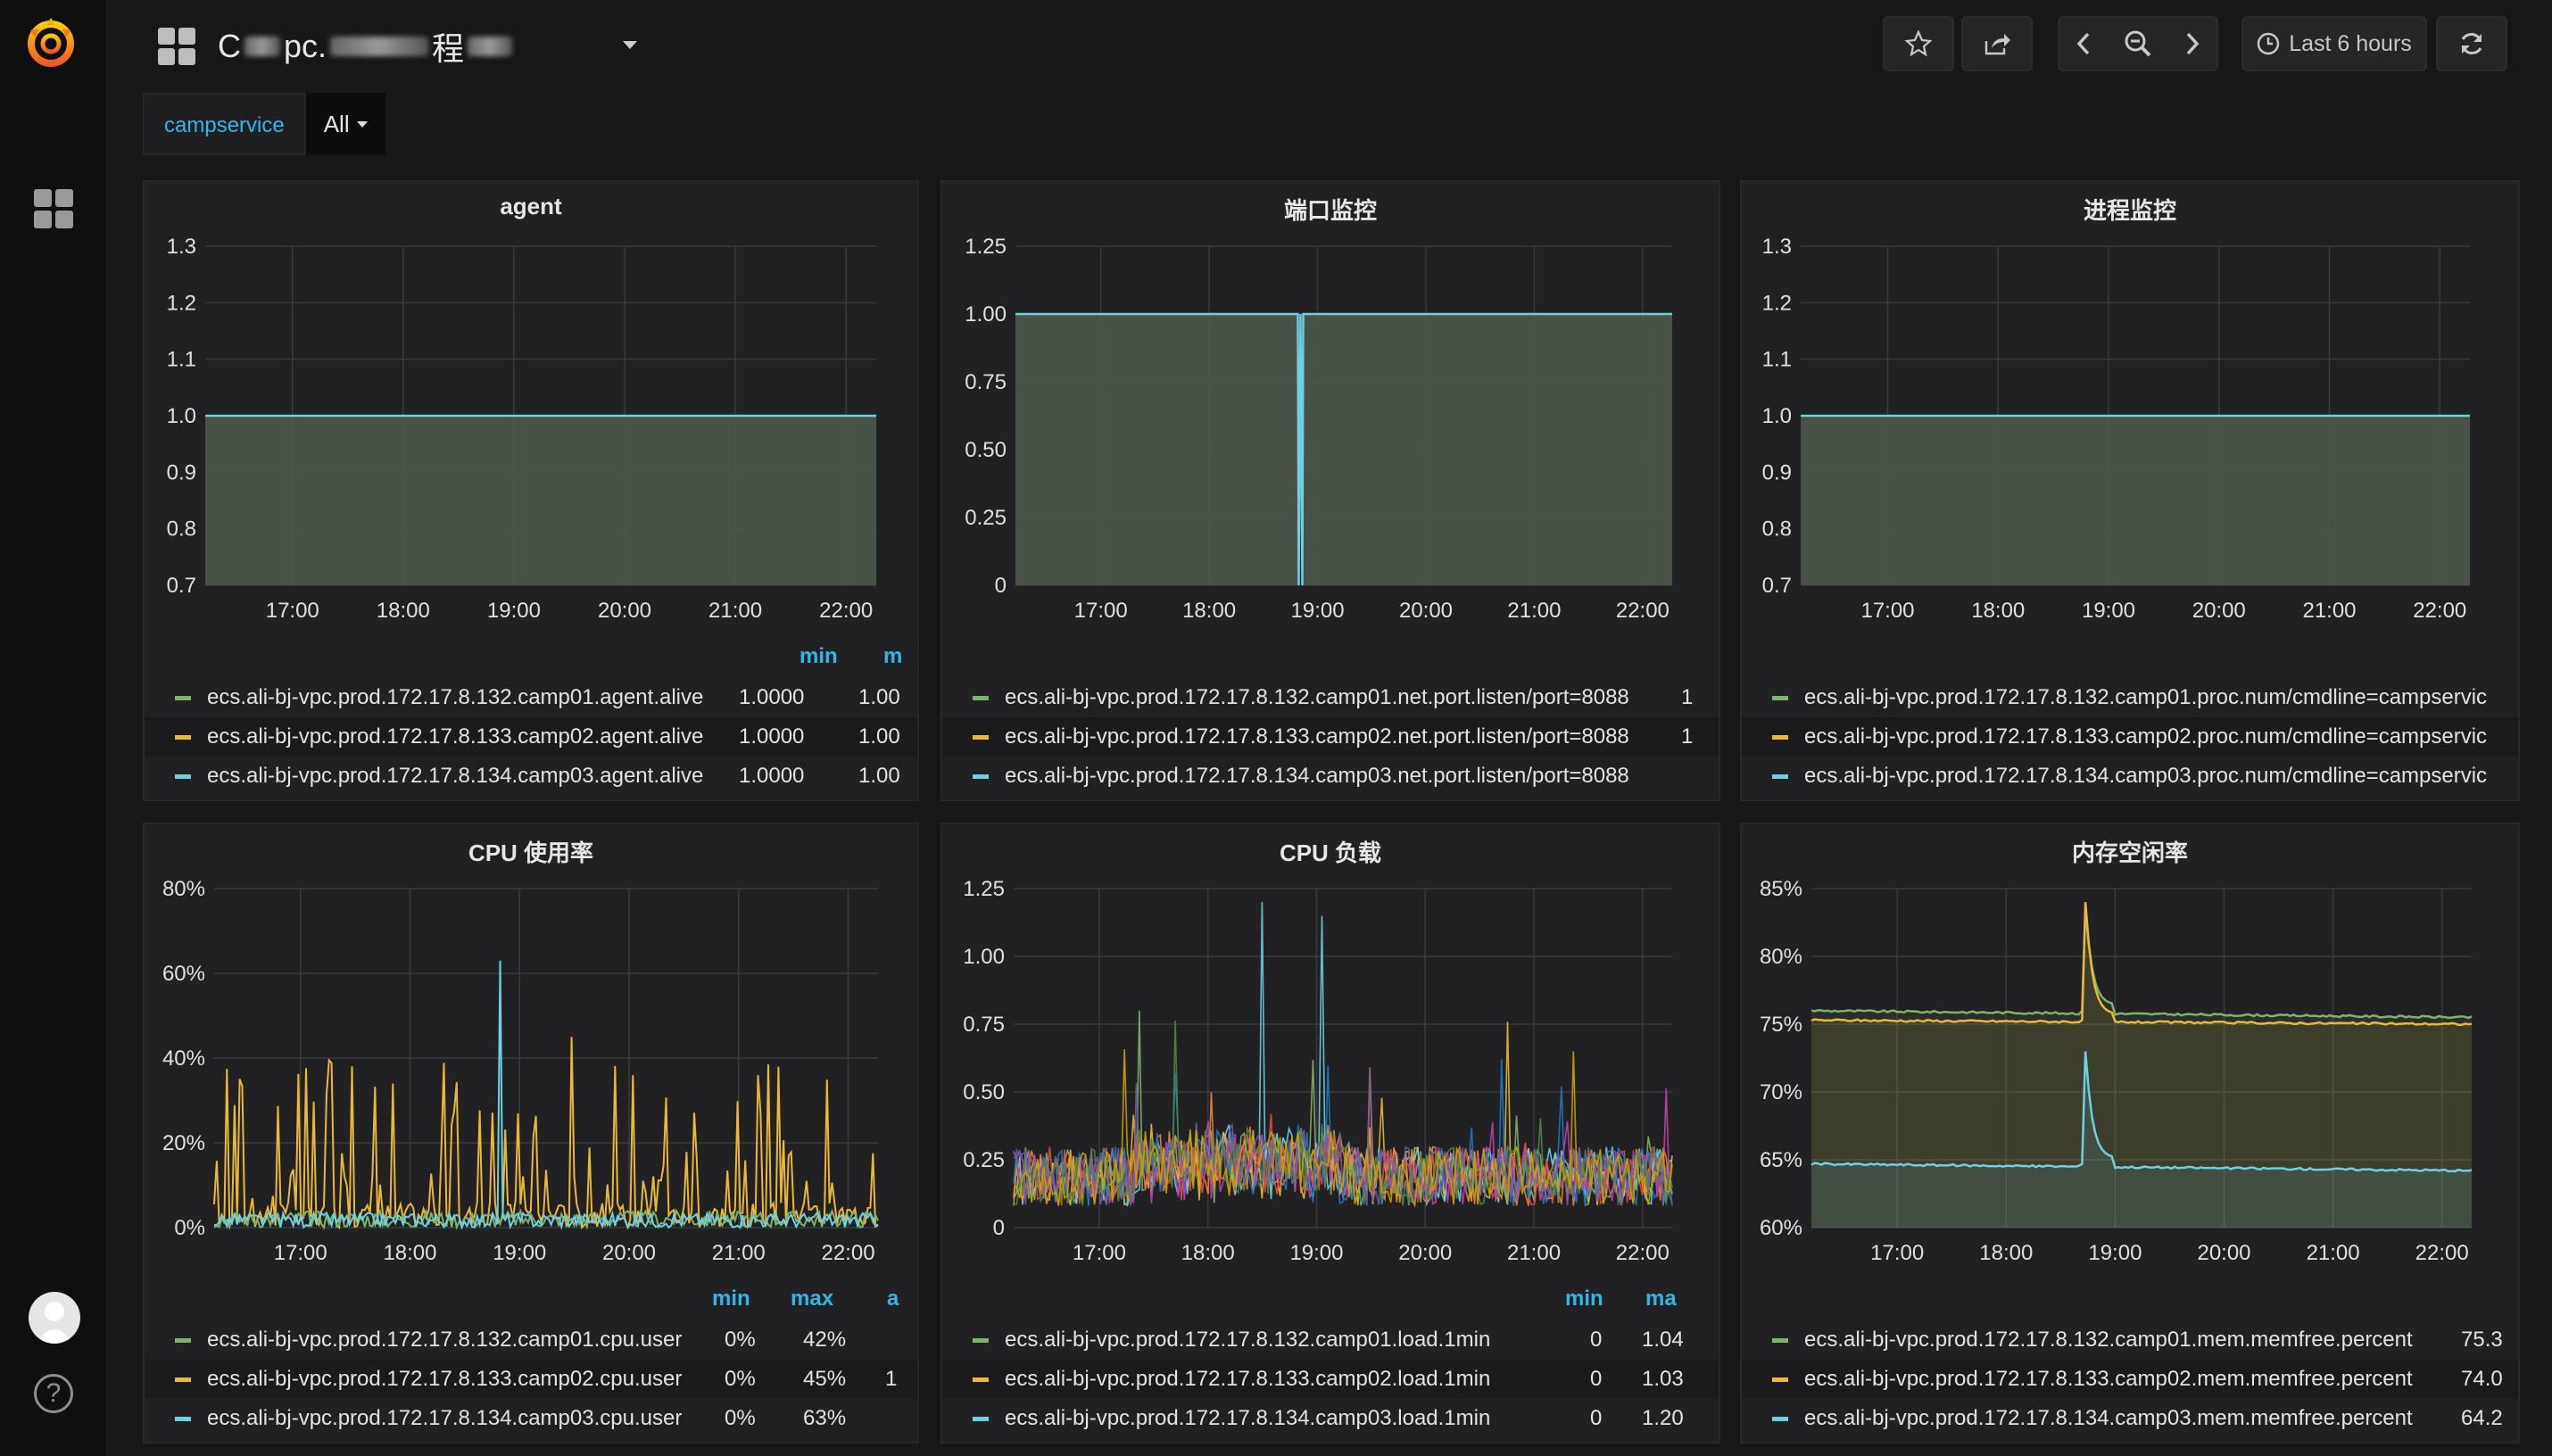  Describe the element at coordinates (176, 47) in the screenshot. I see `dashboard-grid-icon` at that location.